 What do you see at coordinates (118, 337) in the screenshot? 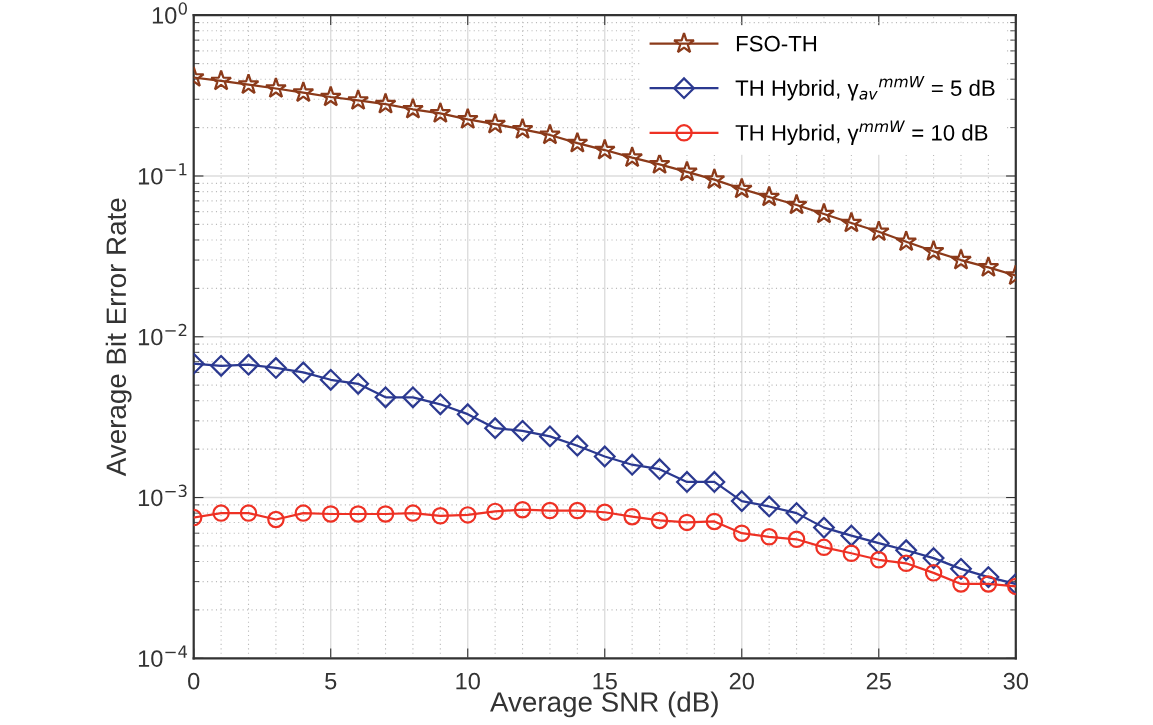
I see `y-axis-title: Average Bit Error Rate` at bounding box center [118, 337].